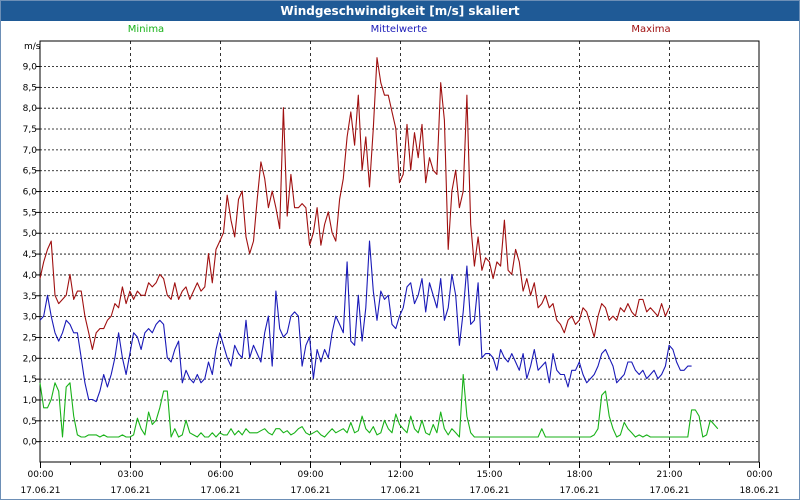 Image resolution: width=800 pixels, height=500 pixels. What do you see at coordinates (30, 151) in the screenshot?
I see `y-tick-label: 7,0` at bounding box center [30, 151].